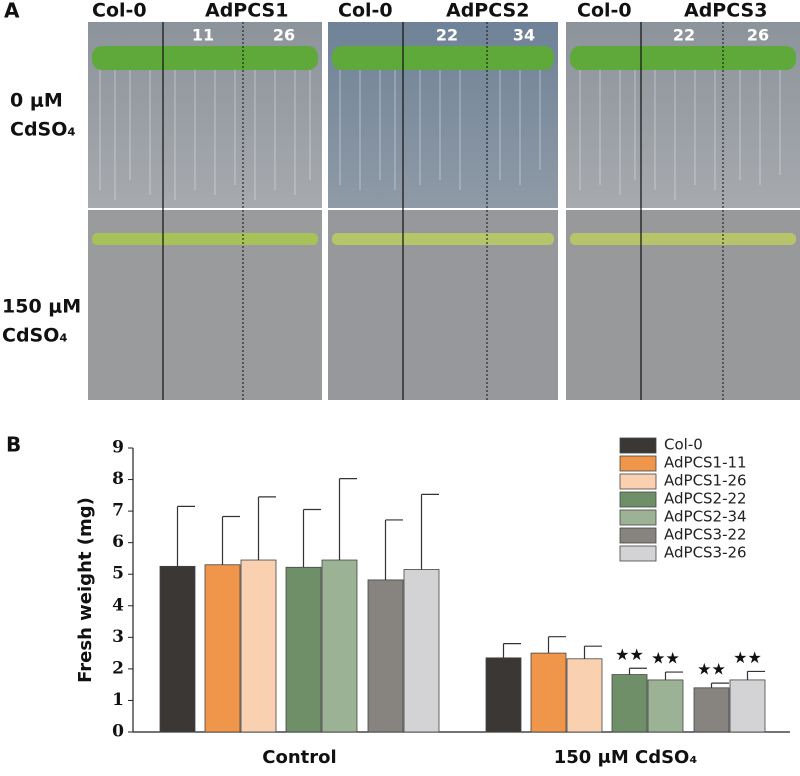 The image size is (800, 776). Describe the element at coordinates (705, 481) in the screenshot. I see `legend-label: AdPCS1-26` at that location.